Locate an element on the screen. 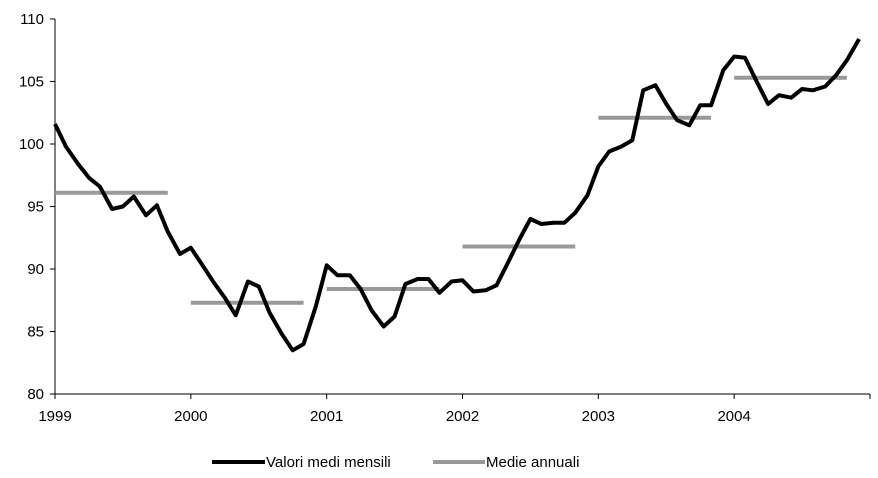 The width and height of the screenshot is (878, 478). legend: Valori medi mensili Medie annuali is located at coordinates (395, 462).